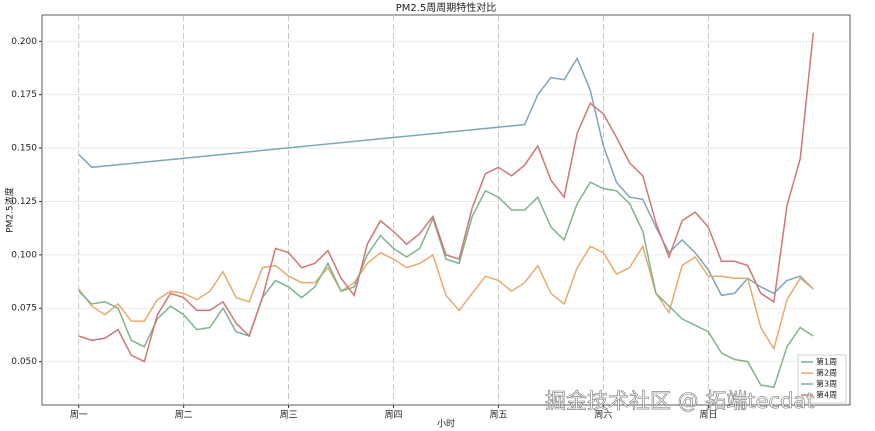  What do you see at coordinates (679, 401) in the screenshot?
I see `watermark: 掘金技术社区 @ 拓端tecdat` at bounding box center [679, 401].